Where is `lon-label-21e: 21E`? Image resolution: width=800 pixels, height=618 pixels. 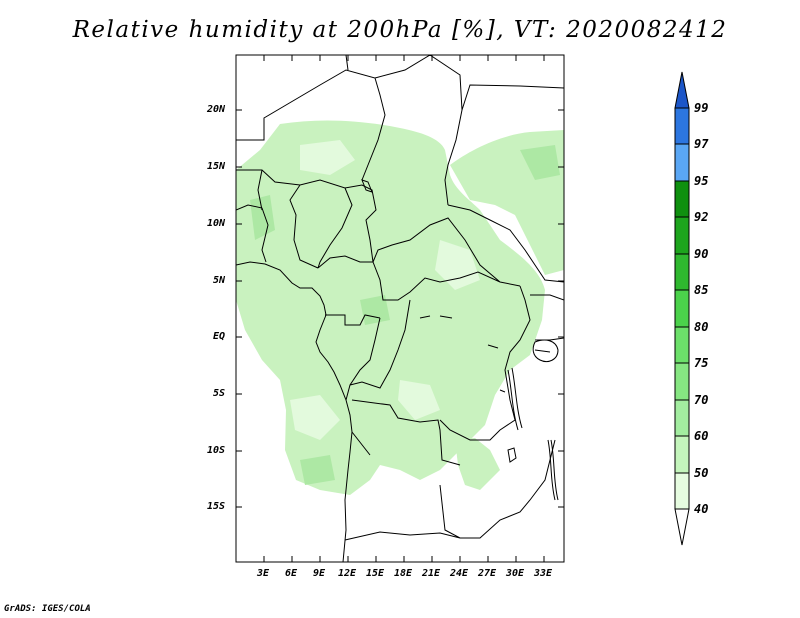 lon-label-21e: 21E is located at coordinates (431, 573).